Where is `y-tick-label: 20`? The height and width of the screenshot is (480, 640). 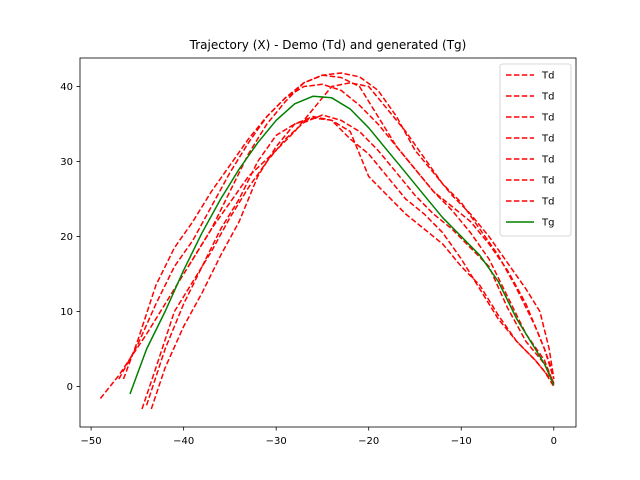 y-tick-label: 20 is located at coordinates (66, 237).